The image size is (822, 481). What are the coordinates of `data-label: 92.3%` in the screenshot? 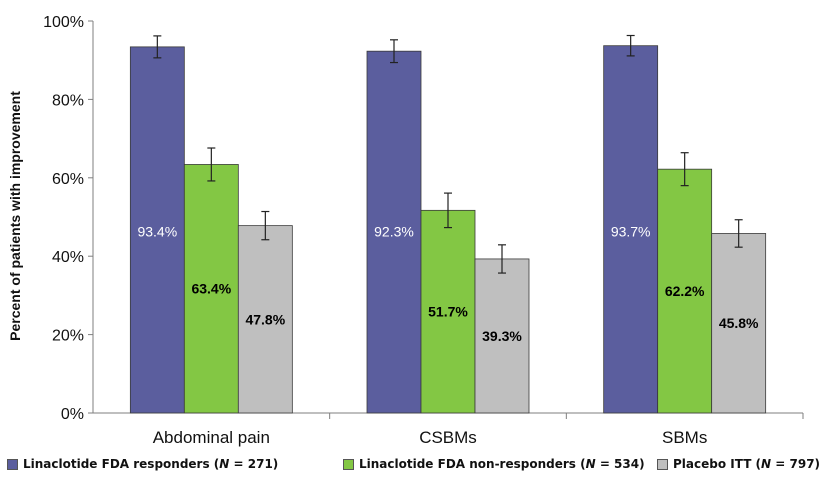 It's located at (394, 232).